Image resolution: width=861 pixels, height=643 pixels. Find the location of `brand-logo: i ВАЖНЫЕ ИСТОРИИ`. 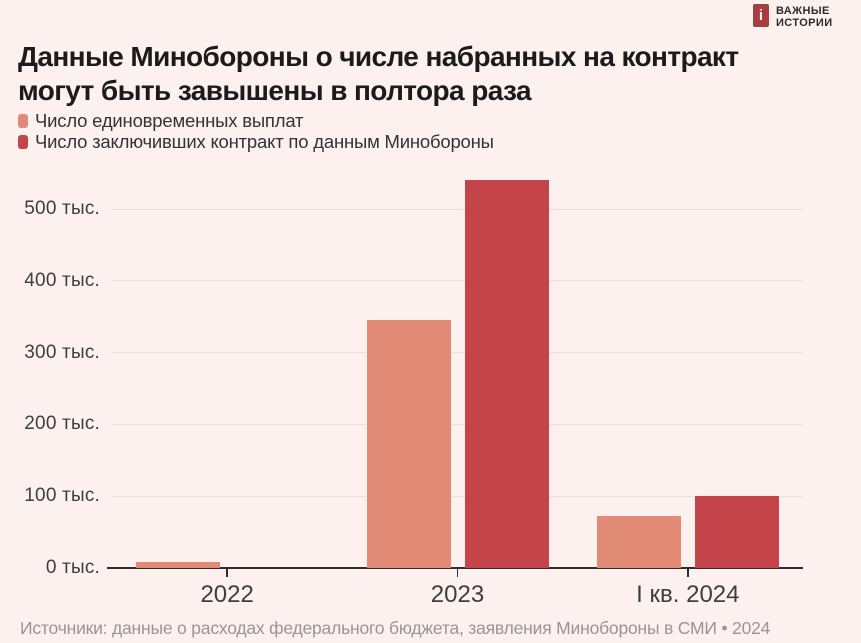

brand-logo: i ВАЖНЫЕ ИСТОРИИ is located at coordinates (793, 16).